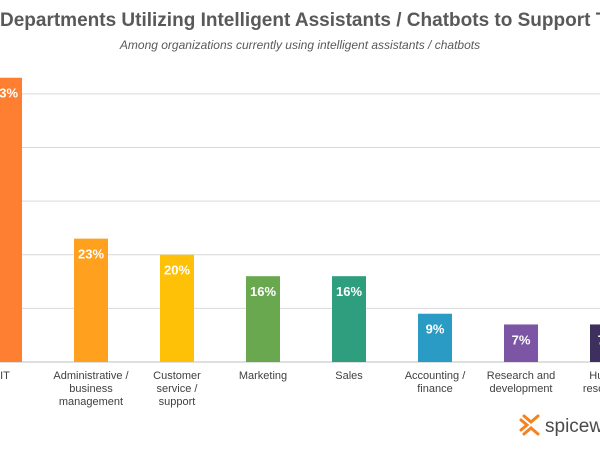  Describe the element at coordinates (529, 425) in the screenshot. I see `logo-mark` at that location.